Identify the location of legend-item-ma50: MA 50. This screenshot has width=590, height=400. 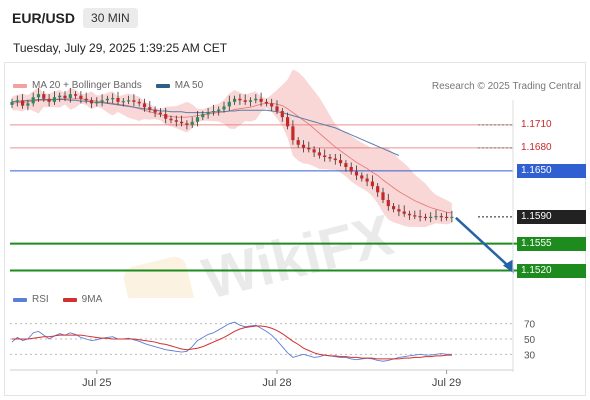
(179, 85).